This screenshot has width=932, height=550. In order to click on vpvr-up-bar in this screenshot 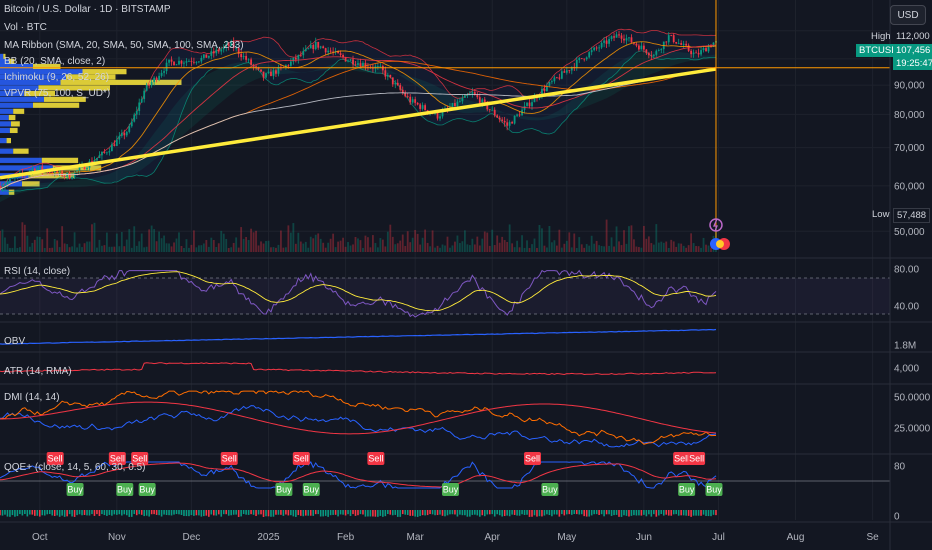, I will do `click(19, 88)`.